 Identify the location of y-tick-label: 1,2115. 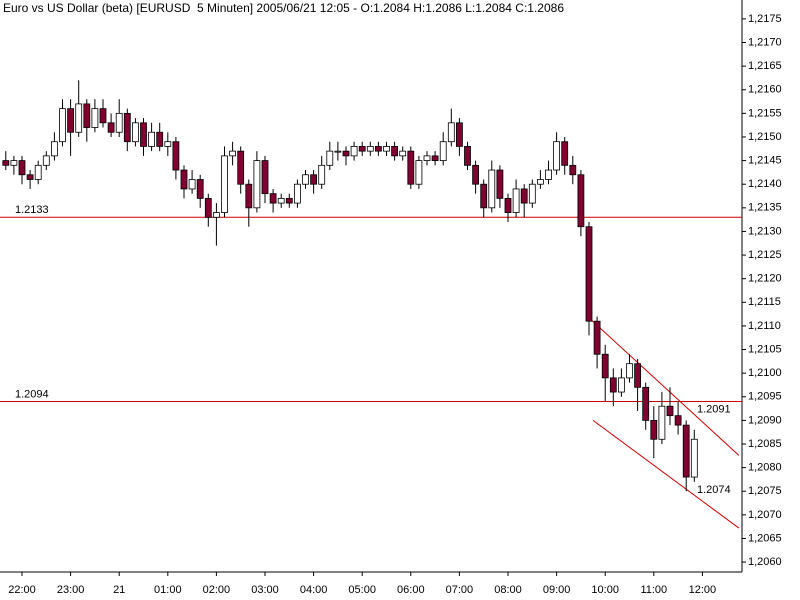
(764, 302).